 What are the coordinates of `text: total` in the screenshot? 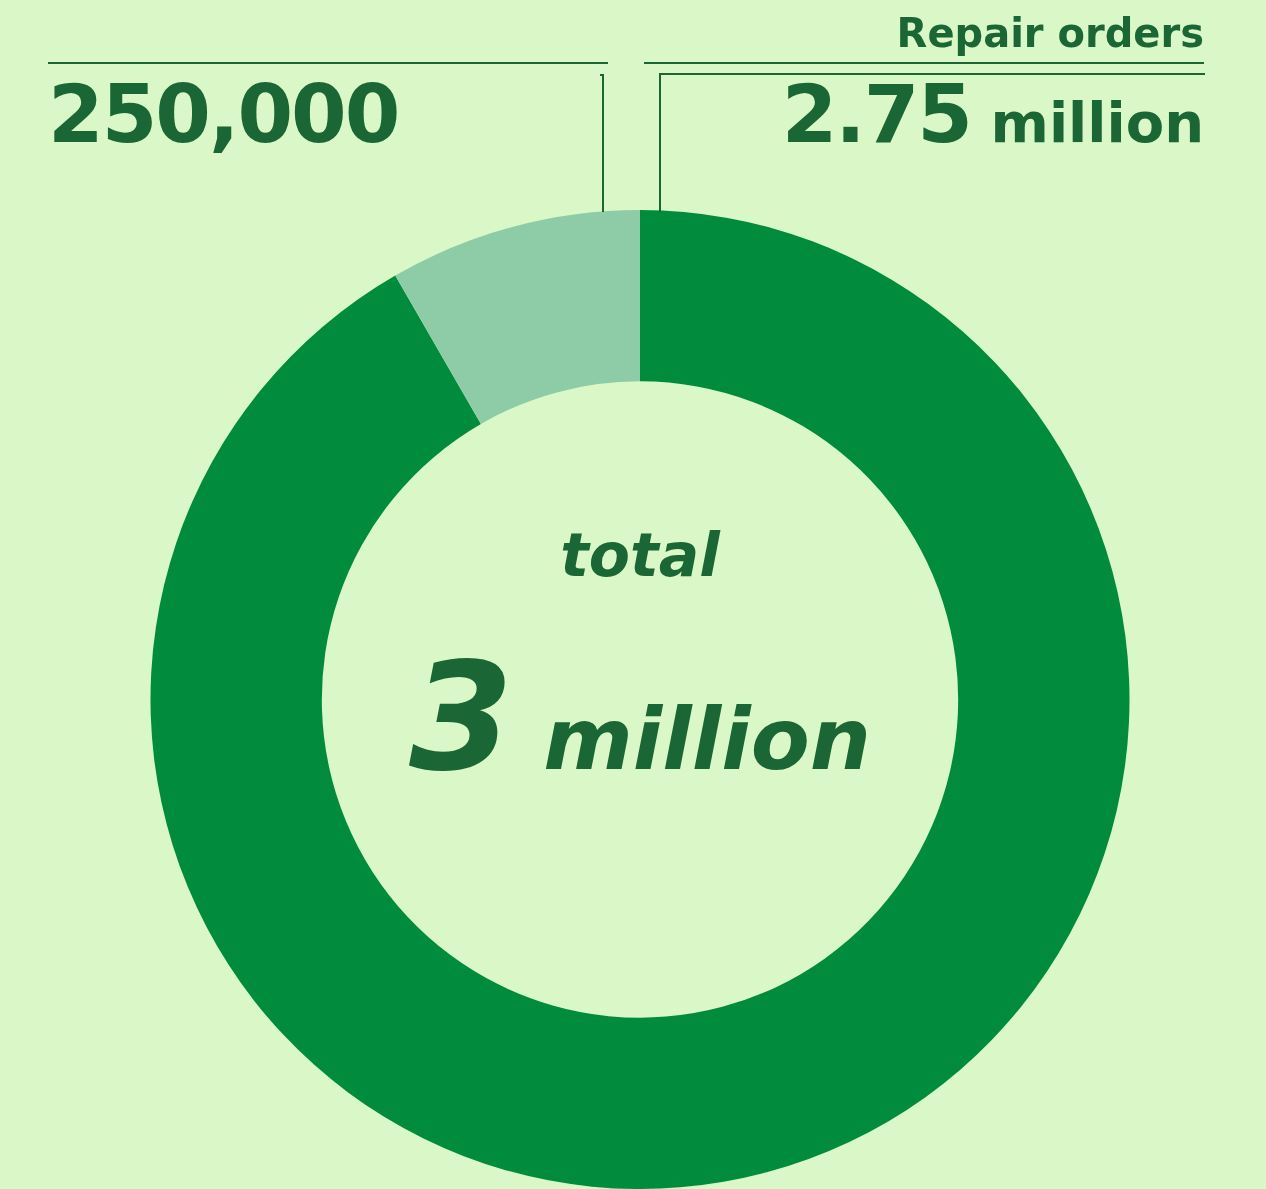 It's located at (640, 555).